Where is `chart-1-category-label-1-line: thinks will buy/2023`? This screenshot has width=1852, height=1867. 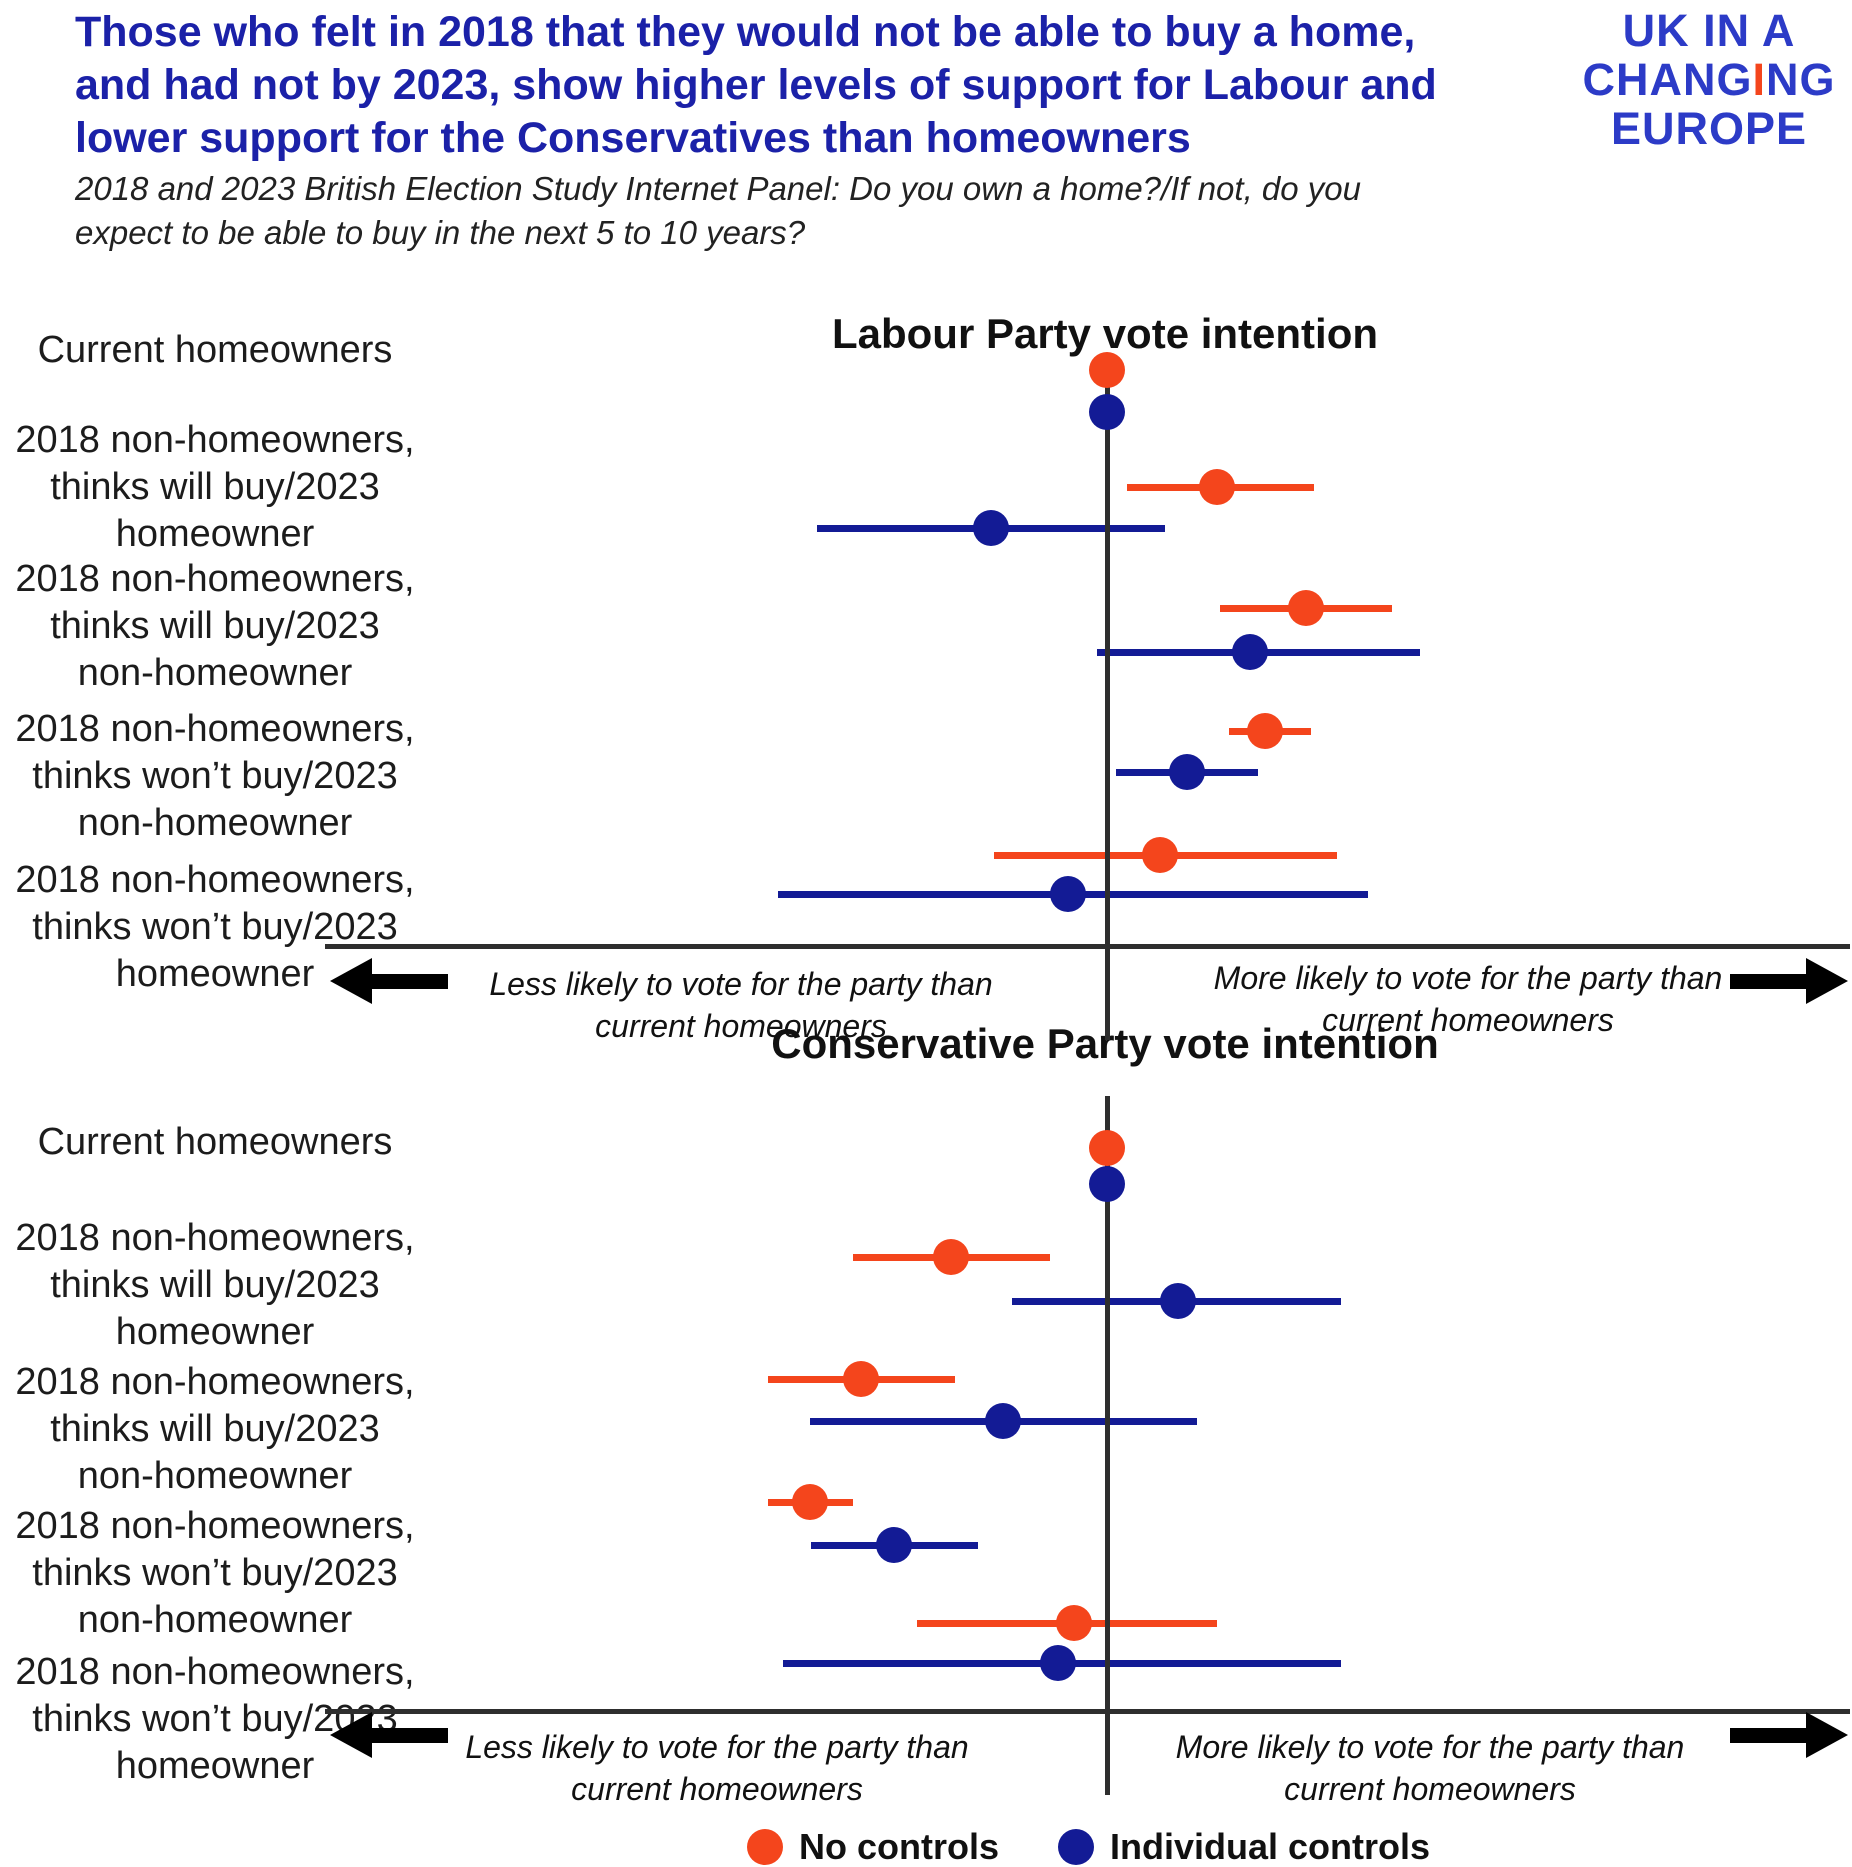
chart-1-category-label-1-line: thinks will buy/2023 is located at coordinates (215, 1284).